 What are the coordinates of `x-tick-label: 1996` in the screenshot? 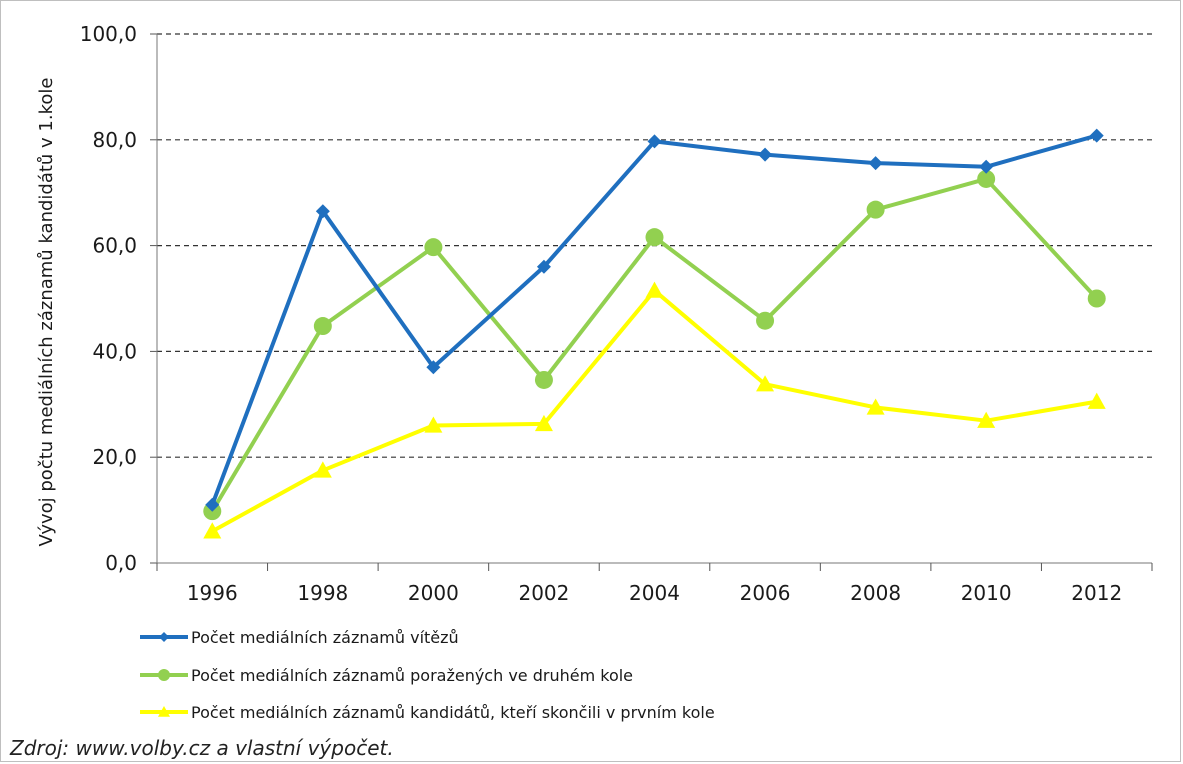 It's located at (212, 593).